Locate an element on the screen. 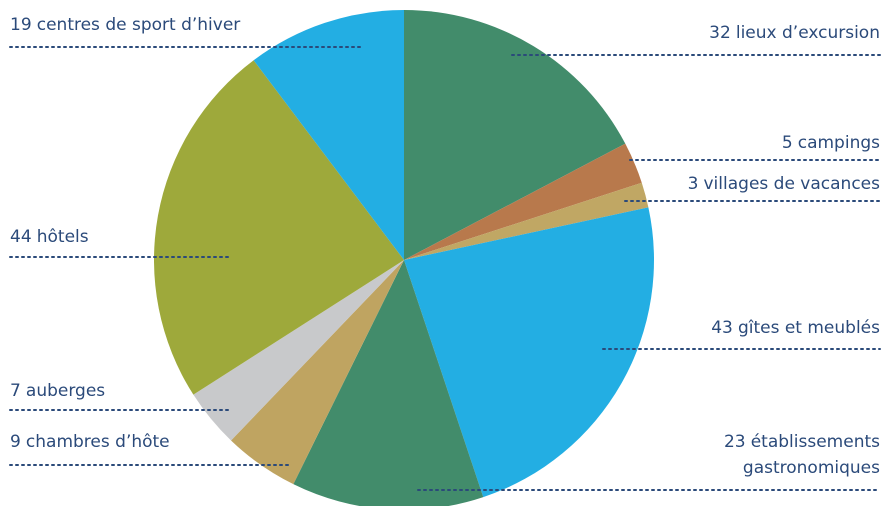  slice-value: 5 is located at coordinates (787, 143).